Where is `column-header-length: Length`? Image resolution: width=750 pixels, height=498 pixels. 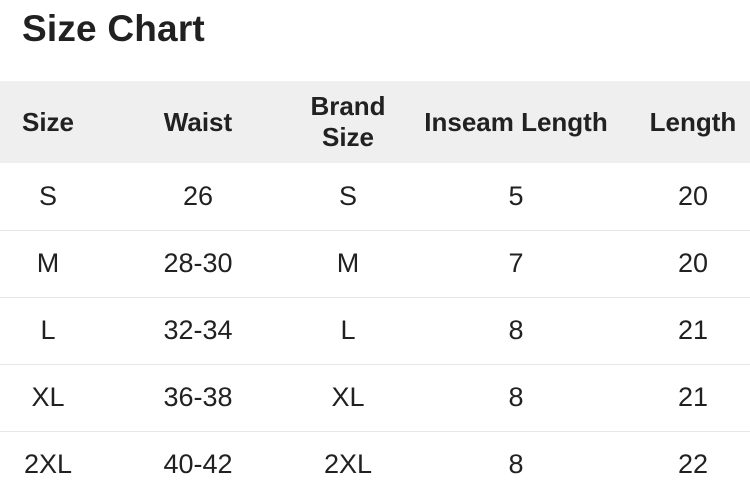
column-header-length: Length is located at coordinates (693, 121).